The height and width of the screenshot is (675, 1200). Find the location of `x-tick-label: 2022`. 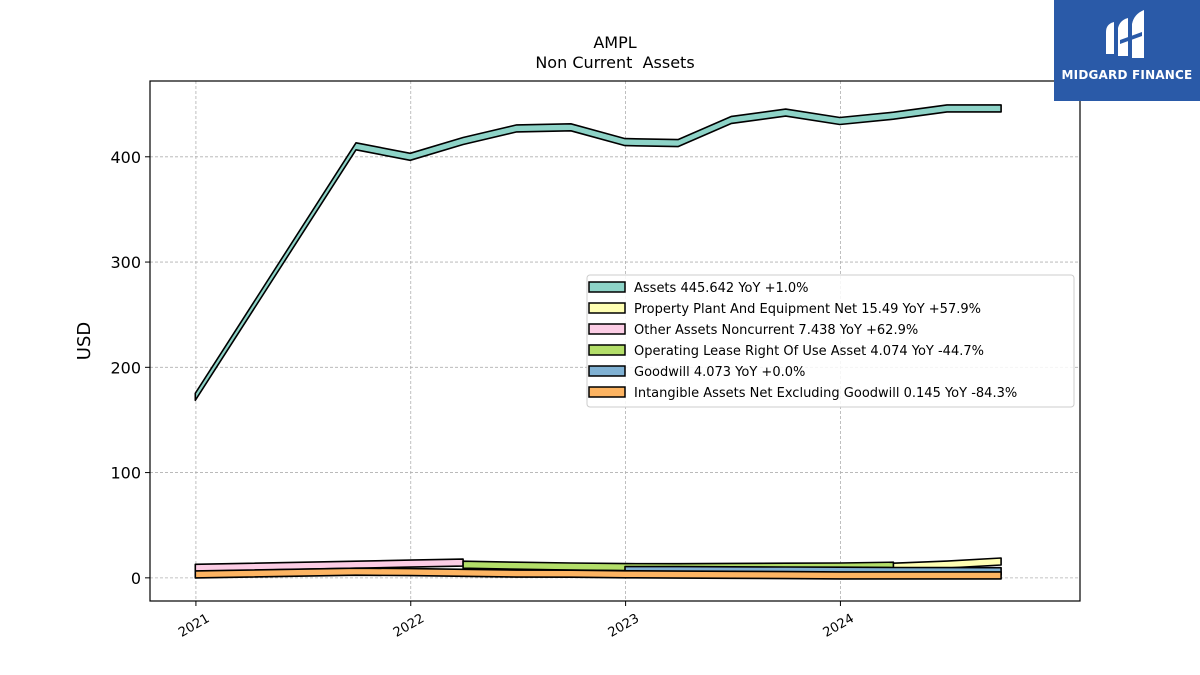

x-tick-label: 2022 is located at coordinates (409, 626).